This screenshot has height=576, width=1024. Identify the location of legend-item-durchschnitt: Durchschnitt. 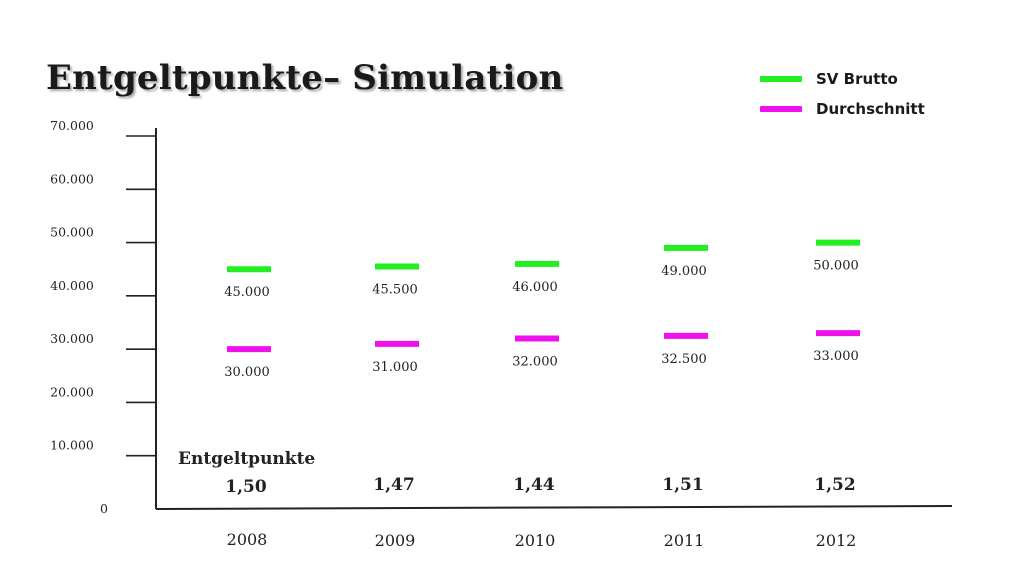
(842, 109).